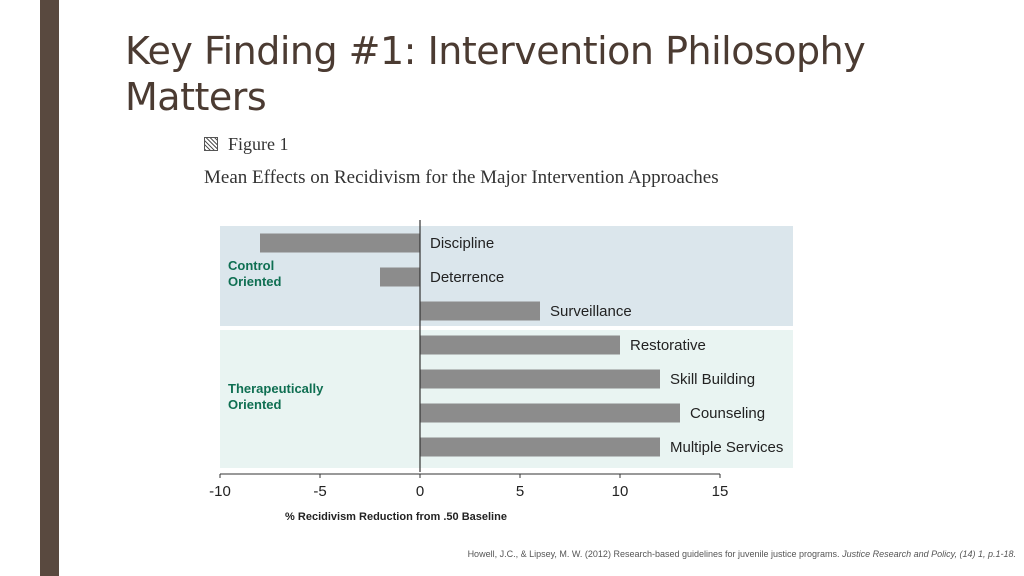  What do you see at coordinates (591, 311) in the screenshot?
I see `bar-category-label: Surveillance` at bounding box center [591, 311].